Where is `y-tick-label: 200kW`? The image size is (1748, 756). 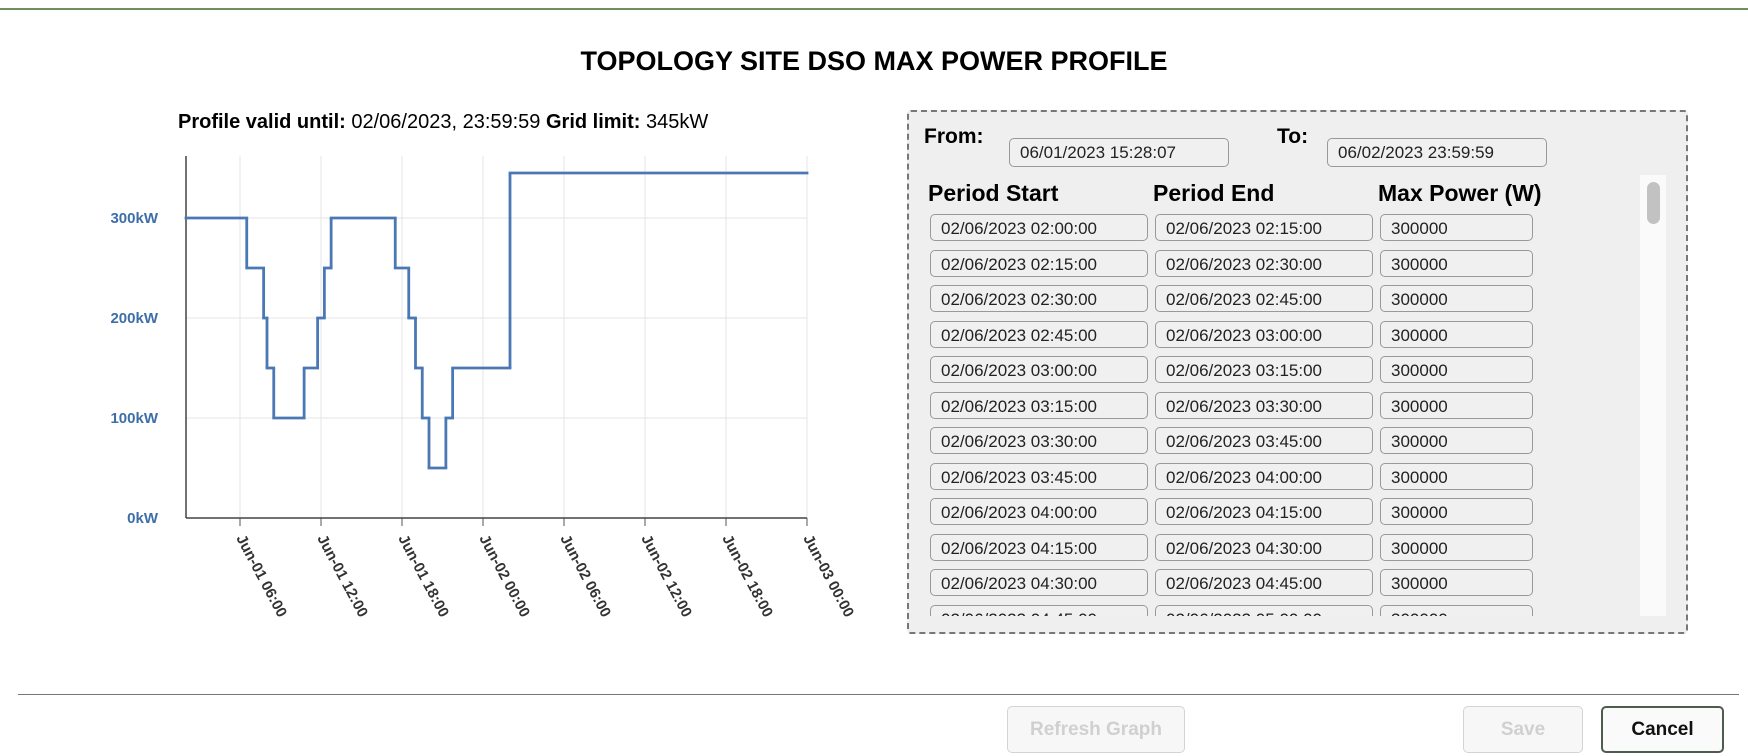 y-tick-label: 200kW is located at coordinates (134, 318).